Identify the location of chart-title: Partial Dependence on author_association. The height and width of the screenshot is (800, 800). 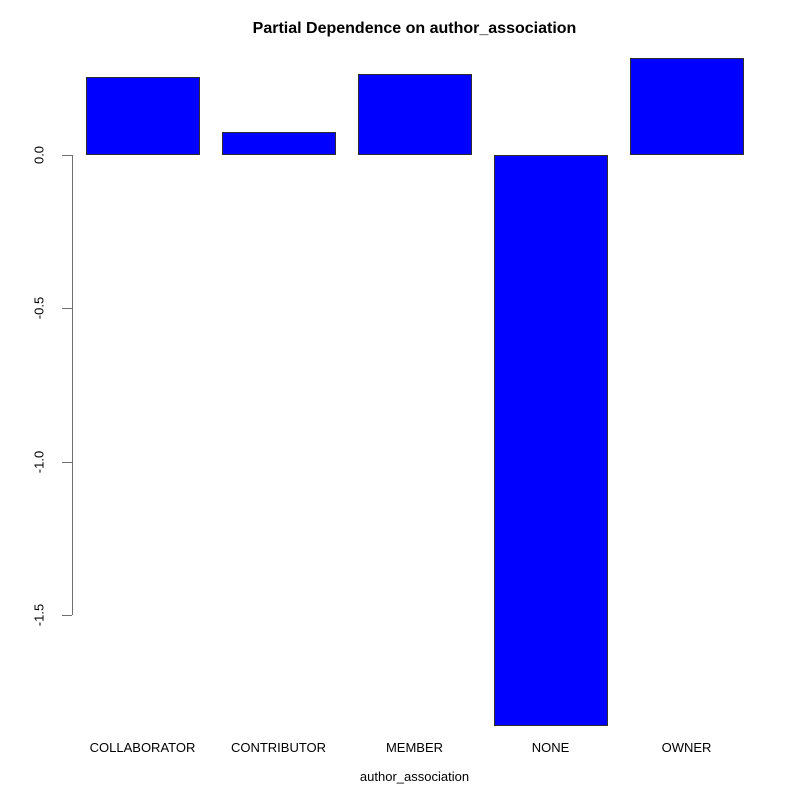
(414, 28).